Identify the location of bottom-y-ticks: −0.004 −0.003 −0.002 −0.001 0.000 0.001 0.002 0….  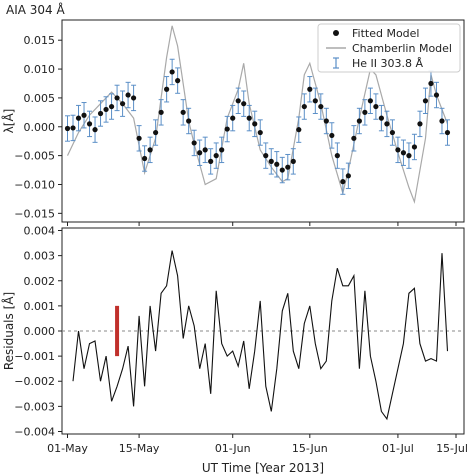
(38, 331).